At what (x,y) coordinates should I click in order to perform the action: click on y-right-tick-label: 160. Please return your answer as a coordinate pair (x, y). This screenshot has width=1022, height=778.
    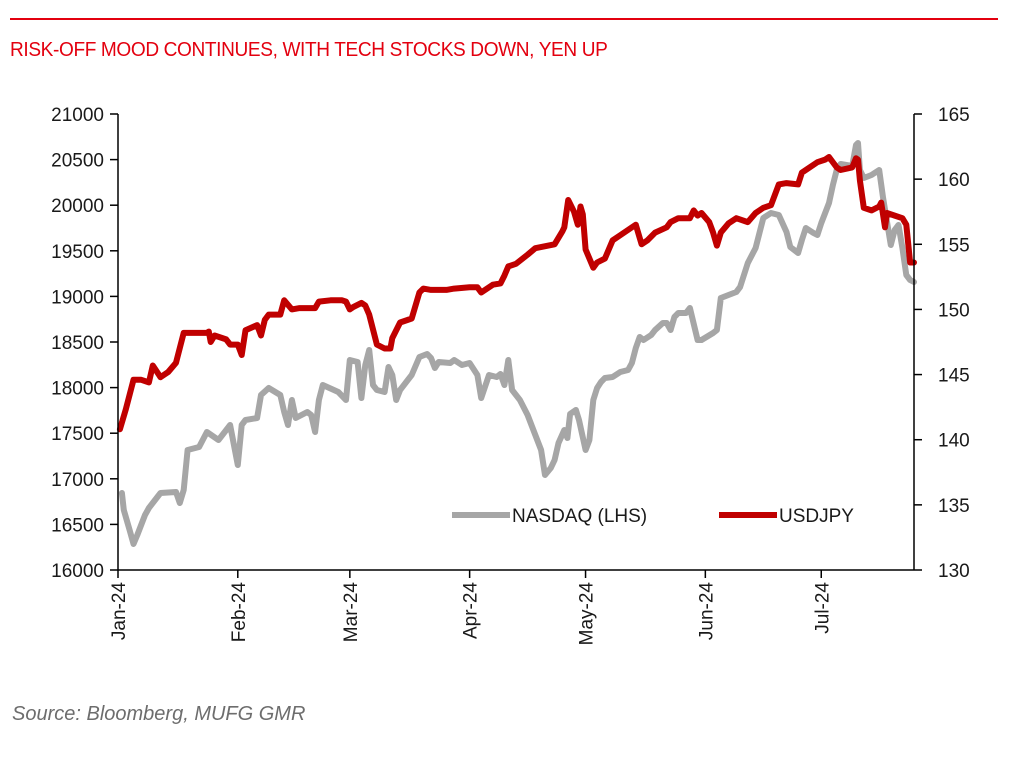
    Looking at the image, I should click on (954, 180).